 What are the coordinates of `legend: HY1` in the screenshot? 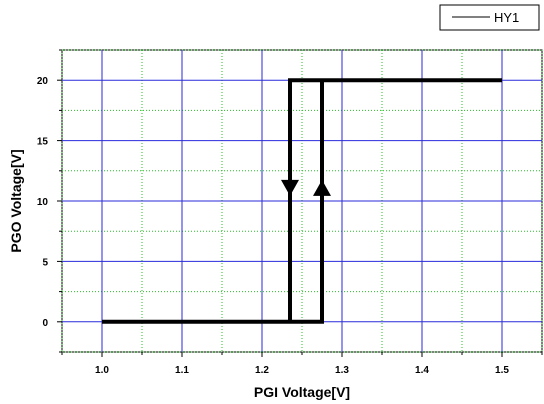 It's located at (489, 17).